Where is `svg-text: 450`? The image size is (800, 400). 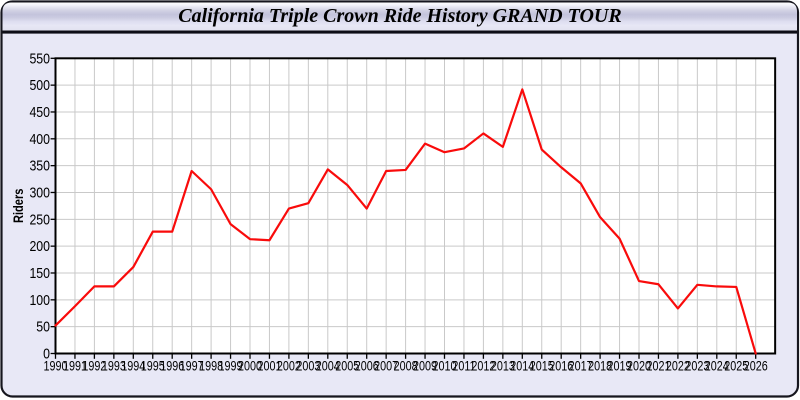
svg-text: 450 is located at coordinates (39, 112).